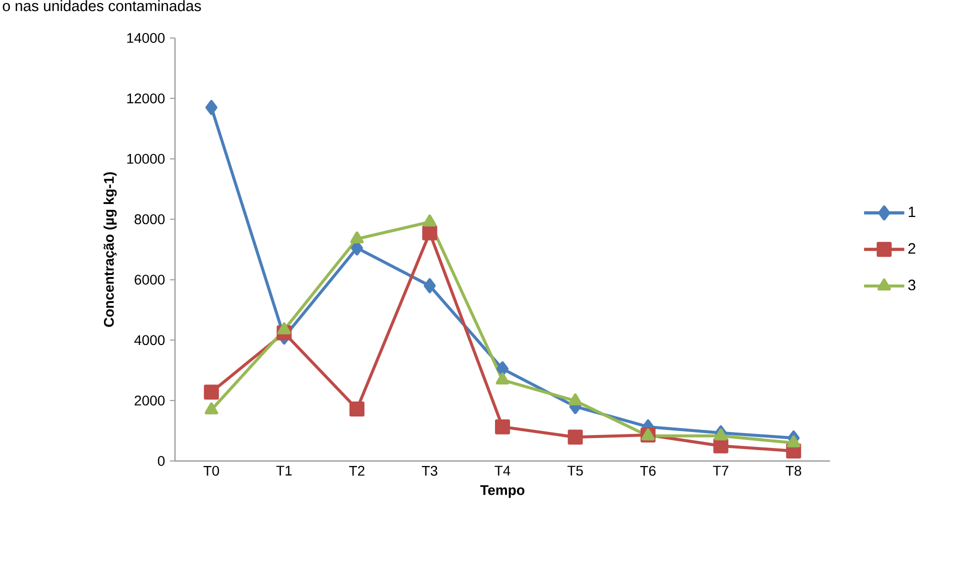 The width and height of the screenshot is (956, 579). What do you see at coordinates (430, 471) in the screenshot?
I see `x-tick-label: T3` at bounding box center [430, 471].